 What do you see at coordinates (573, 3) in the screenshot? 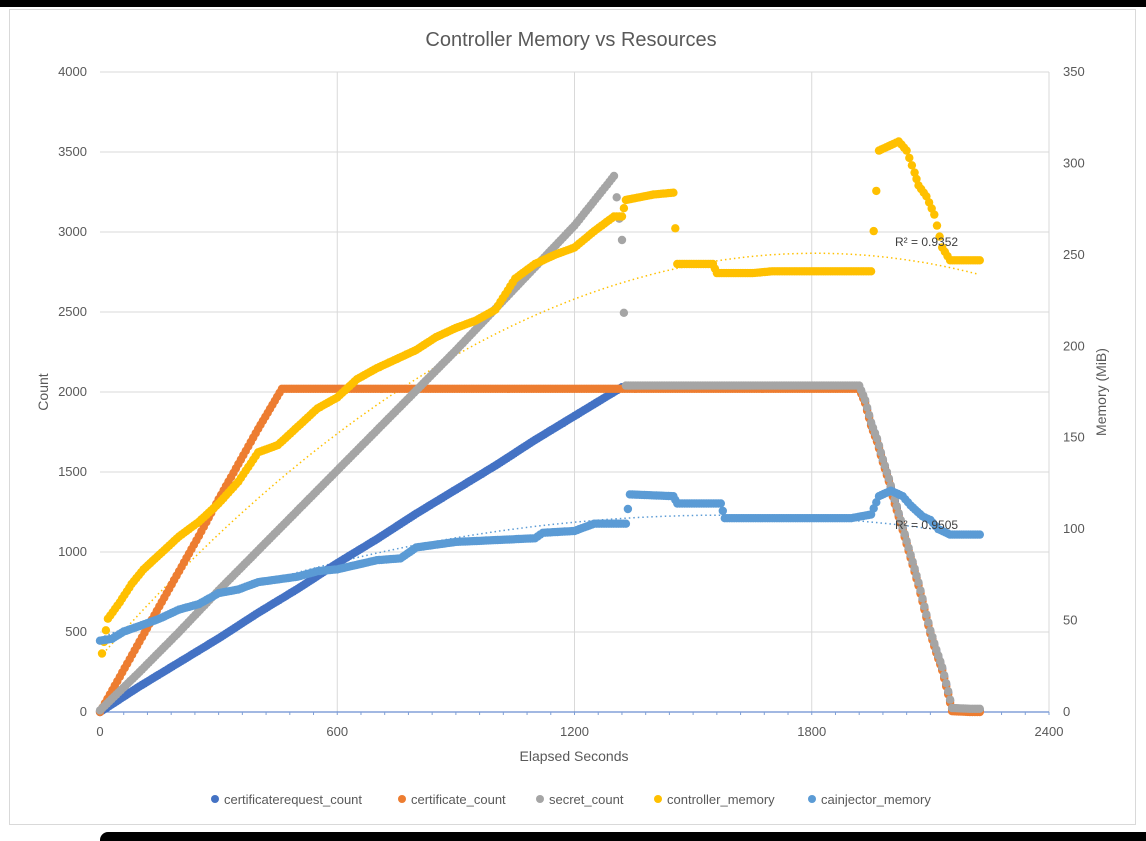
I see `window-top-bar` at bounding box center [573, 3].